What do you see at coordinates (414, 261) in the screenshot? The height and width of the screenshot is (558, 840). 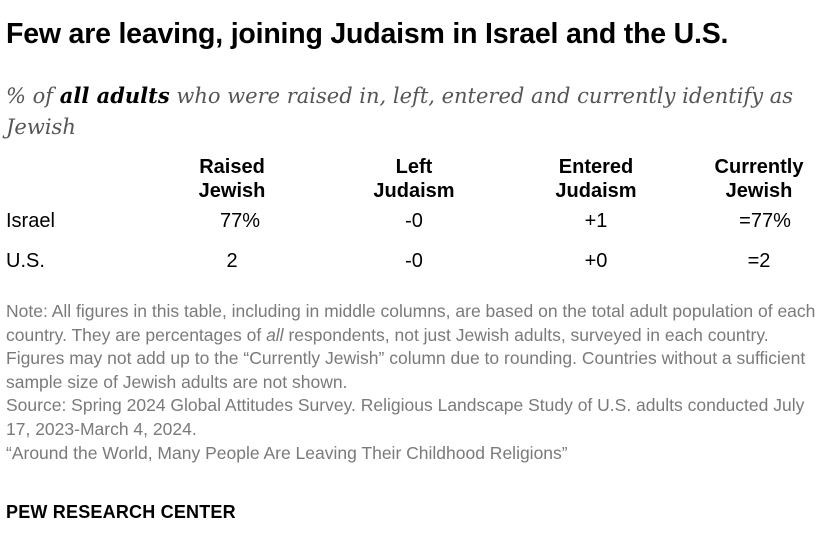 I see `table-cell-us-left: -0` at bounding box center [414, 261].